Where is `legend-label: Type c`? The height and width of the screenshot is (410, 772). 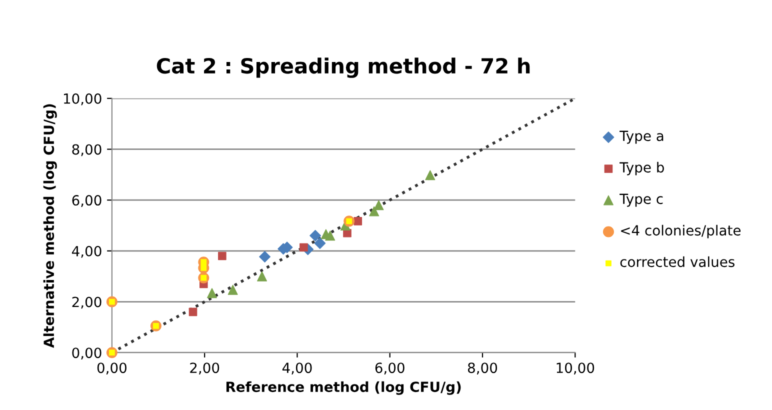 legend-label: Type c is located at coordinates (641, 200).